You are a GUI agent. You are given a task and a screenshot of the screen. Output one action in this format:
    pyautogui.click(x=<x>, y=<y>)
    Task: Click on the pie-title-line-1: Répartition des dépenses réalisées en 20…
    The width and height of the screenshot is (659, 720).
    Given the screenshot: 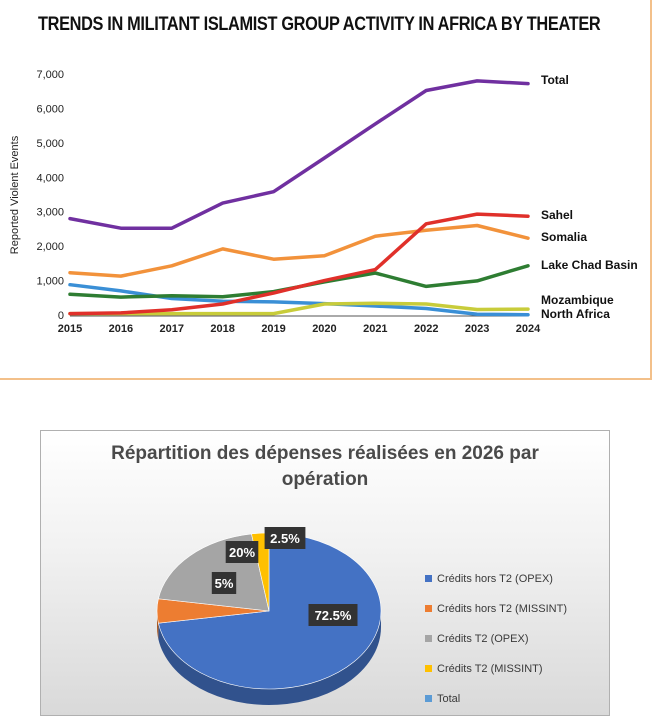 What is the action you would take?
    pyautogui.click(x=325, y=453)
    